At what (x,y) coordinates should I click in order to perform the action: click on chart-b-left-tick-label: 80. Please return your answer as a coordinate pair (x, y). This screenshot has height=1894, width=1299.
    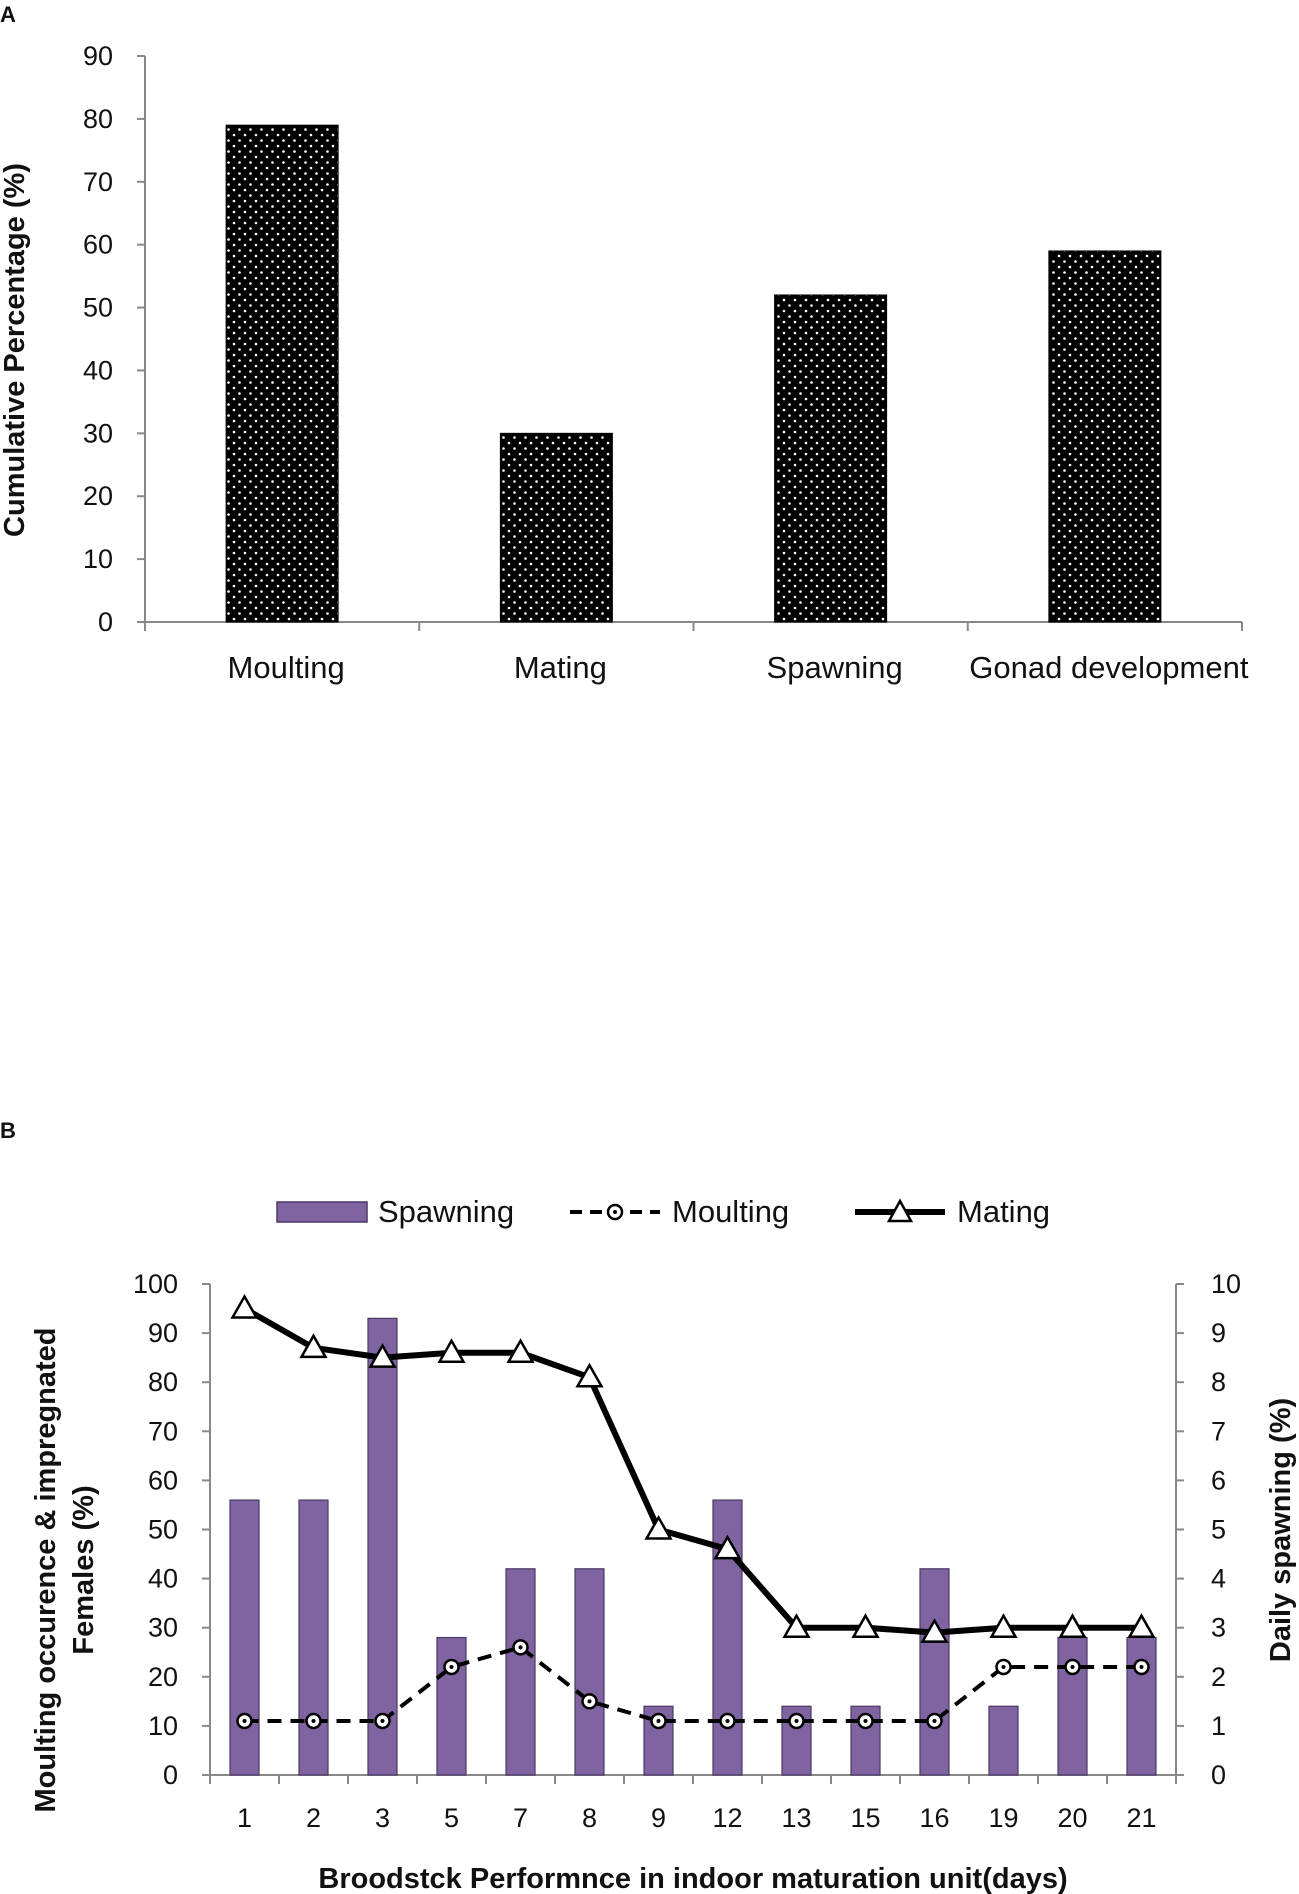
    Looking at the image, I should click on (163, 1382).